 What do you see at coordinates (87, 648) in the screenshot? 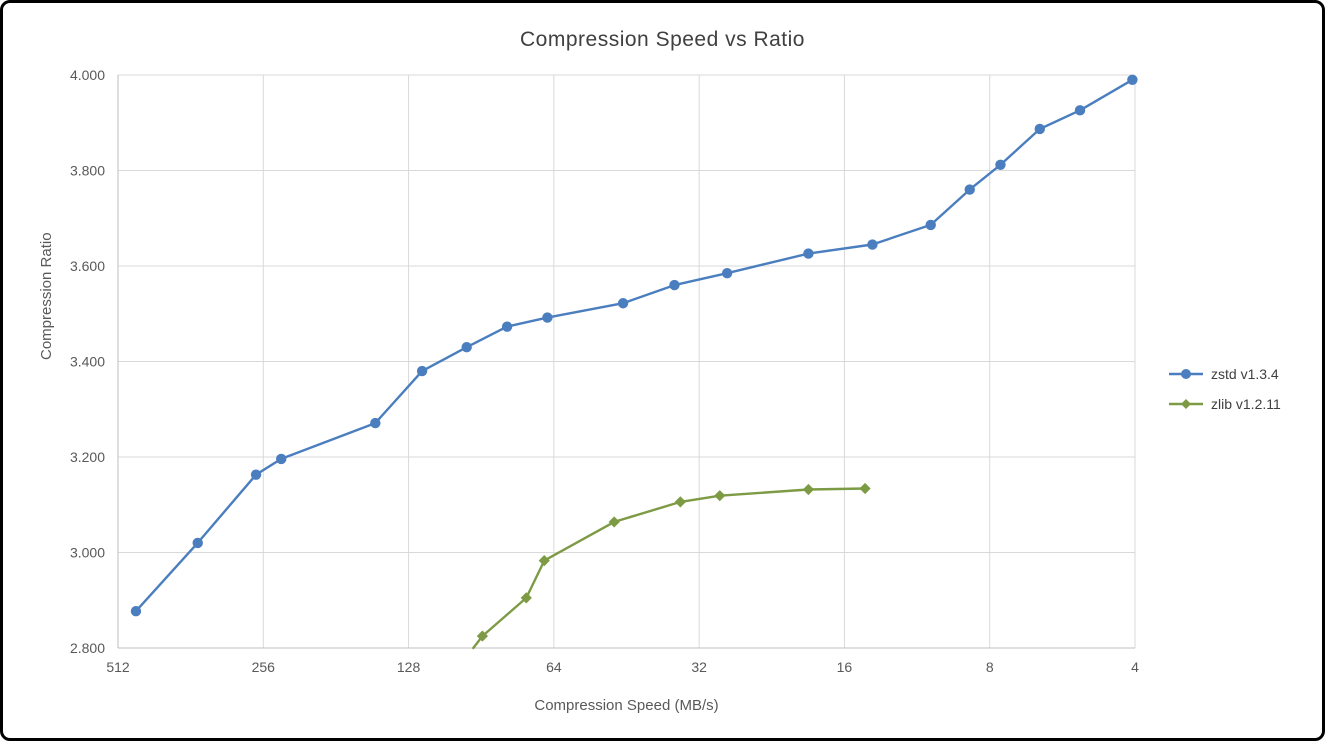
I see `y-tick-label: 2.800` at bounding box center [87, 648].